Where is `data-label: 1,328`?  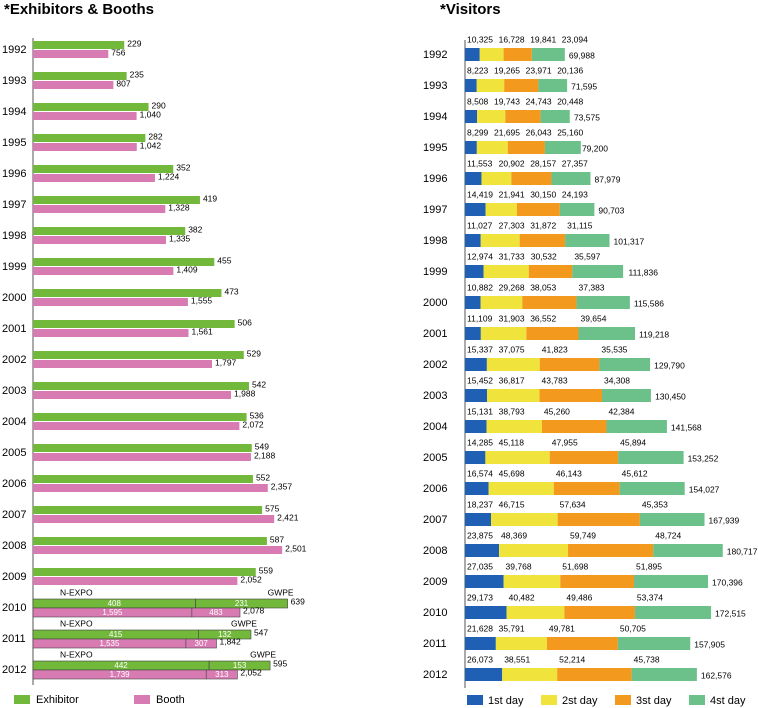 data-label: 1,328 is located at coordinates (179, 207).